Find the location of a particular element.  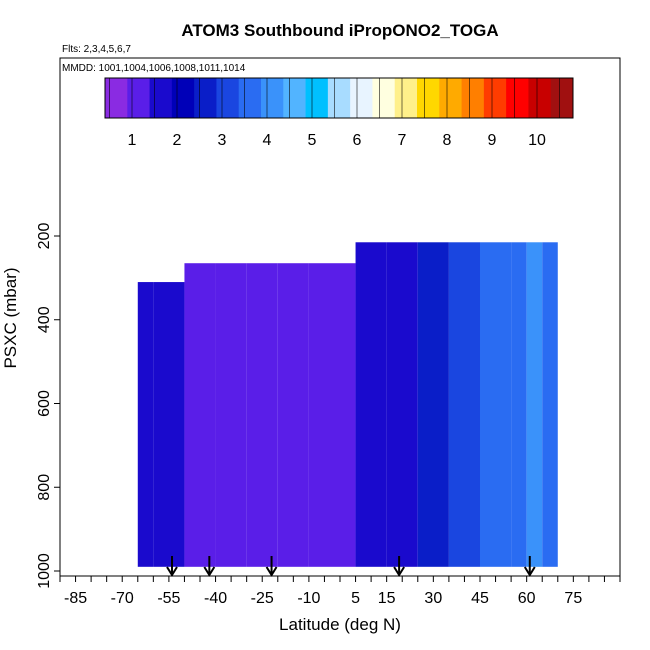

colorbar-frame is located at coordinates (339, 98).